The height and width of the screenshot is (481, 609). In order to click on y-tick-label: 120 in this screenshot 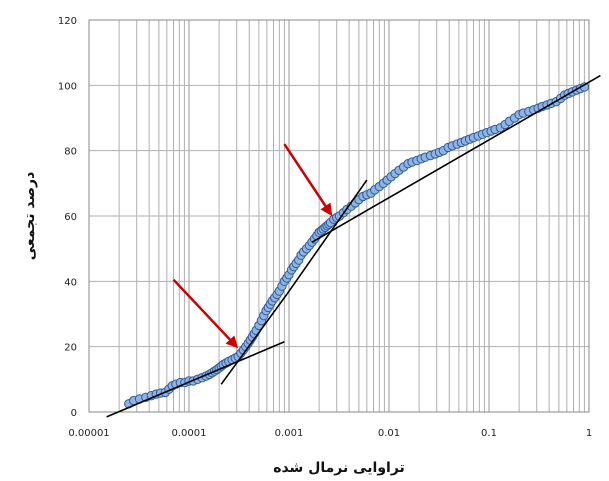, I will do `click(67, 21)`.